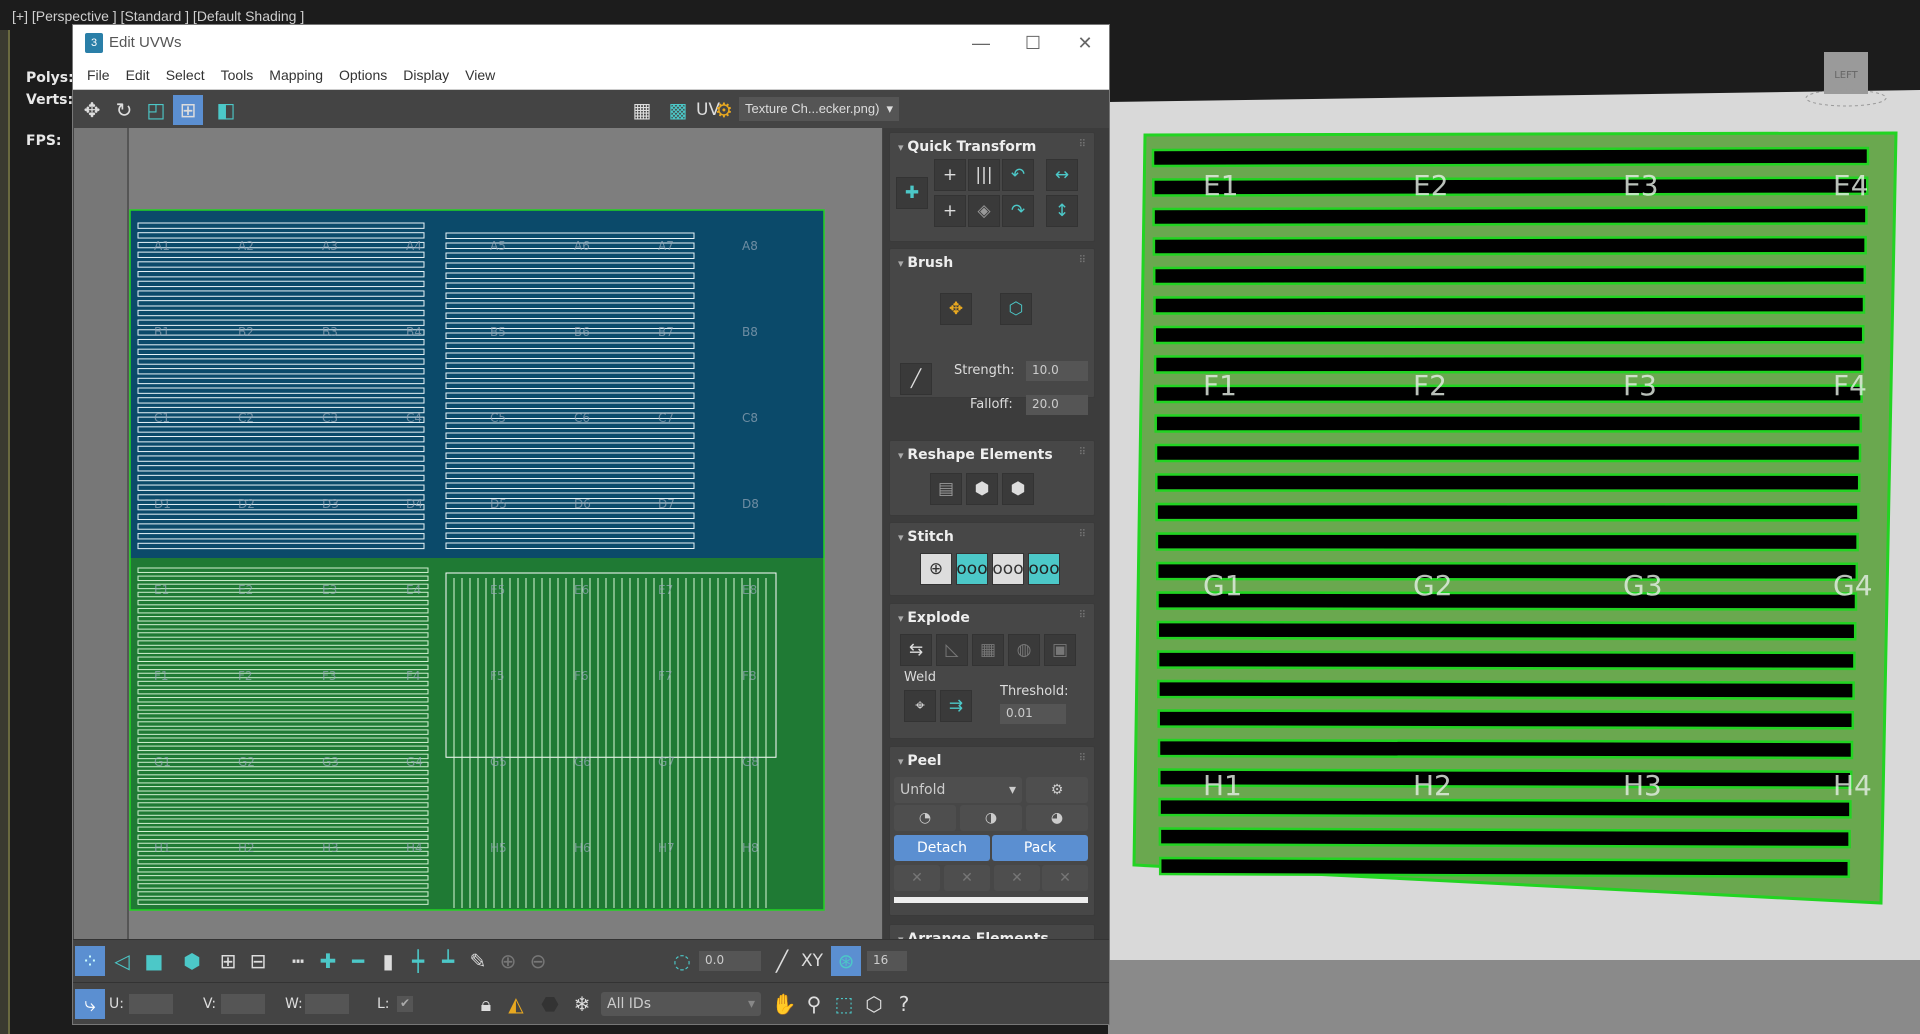  What do you see at coordinates (1017, 878) in the screenshot?
I see `auto-pin-icon: ✕` at bounding box center [1017, 878].